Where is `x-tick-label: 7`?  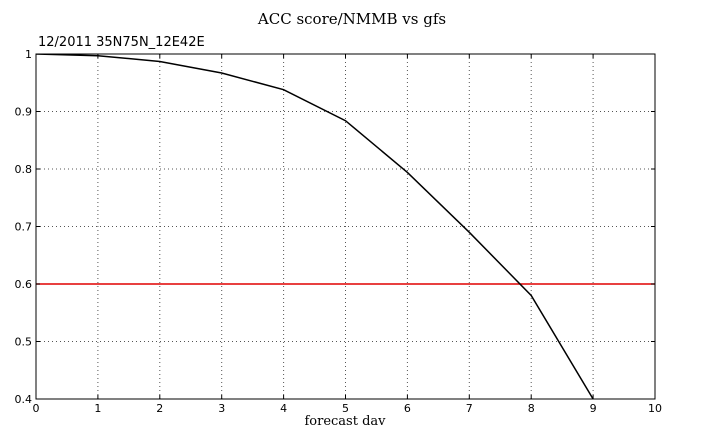
x-tick-label: 7 is located at coordinates (469, 408).